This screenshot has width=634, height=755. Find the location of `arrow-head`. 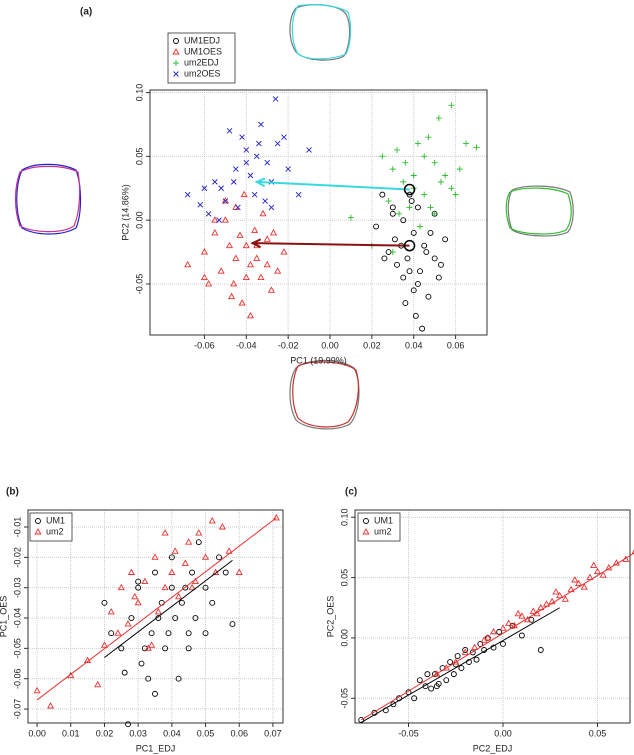

arrow-head is located at coordinates (260, 182).